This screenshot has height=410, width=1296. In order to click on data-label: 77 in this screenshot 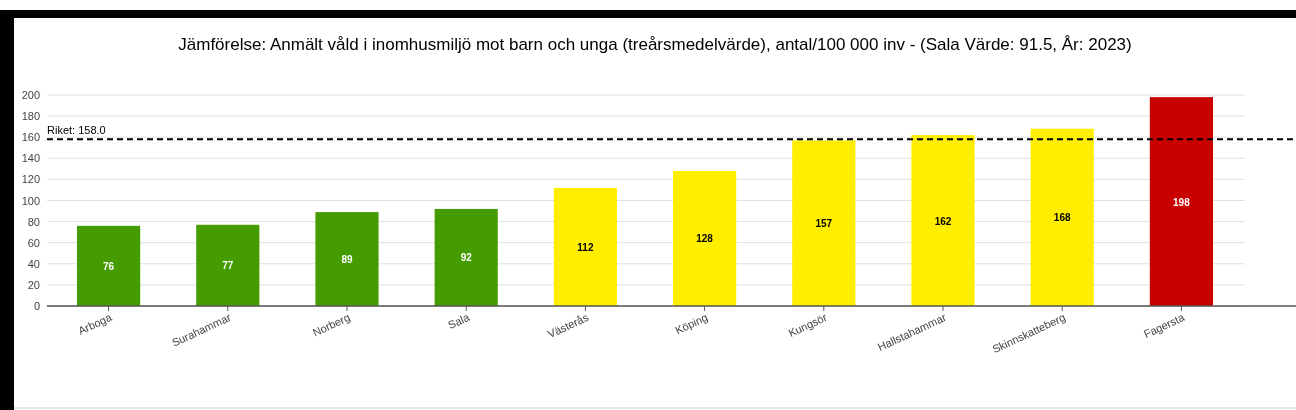, I will do `click(228, 266)`.